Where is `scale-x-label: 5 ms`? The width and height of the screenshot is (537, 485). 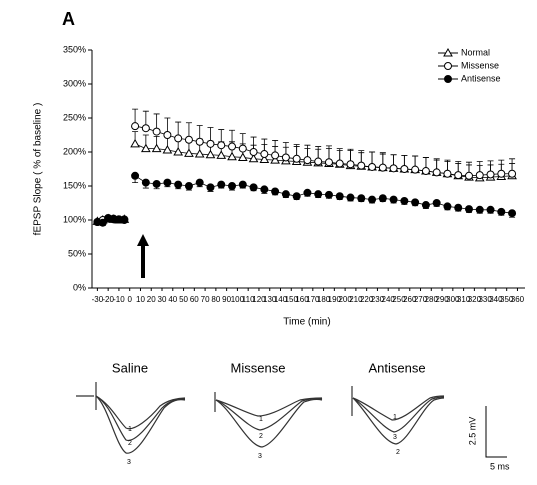 scale-x-label: 5 ms is located at coordinates (500, 466).